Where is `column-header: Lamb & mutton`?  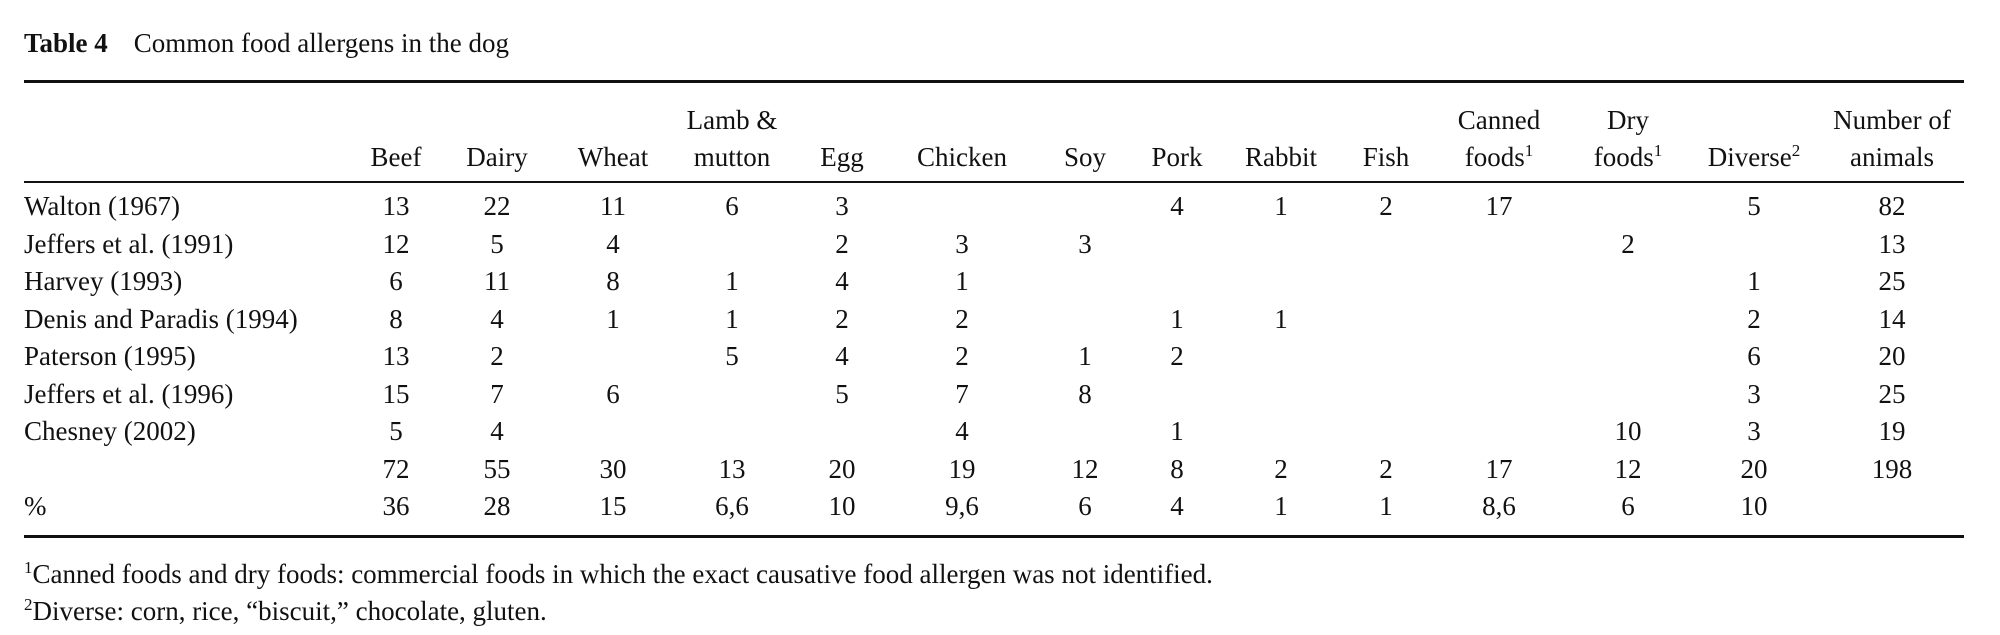
column-header: Lamb & mutton is located at coordinates (732, 134).